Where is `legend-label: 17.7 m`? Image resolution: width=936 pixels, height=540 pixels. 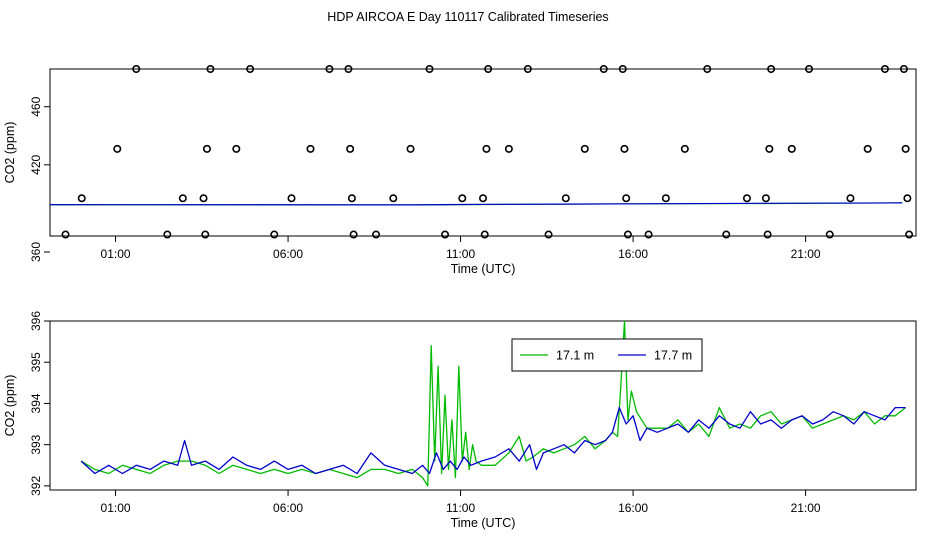
legend-label: 17.7 m is located at coordinates (673, 356).